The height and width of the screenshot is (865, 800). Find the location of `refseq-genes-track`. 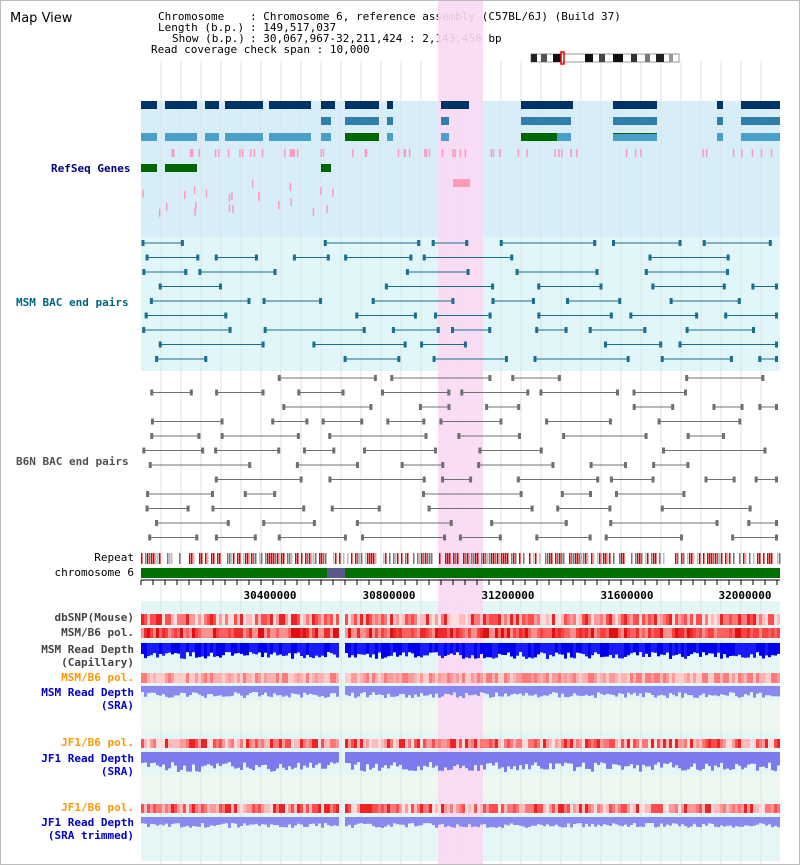

refseq-genes-track is located at coordinates (460, 159).